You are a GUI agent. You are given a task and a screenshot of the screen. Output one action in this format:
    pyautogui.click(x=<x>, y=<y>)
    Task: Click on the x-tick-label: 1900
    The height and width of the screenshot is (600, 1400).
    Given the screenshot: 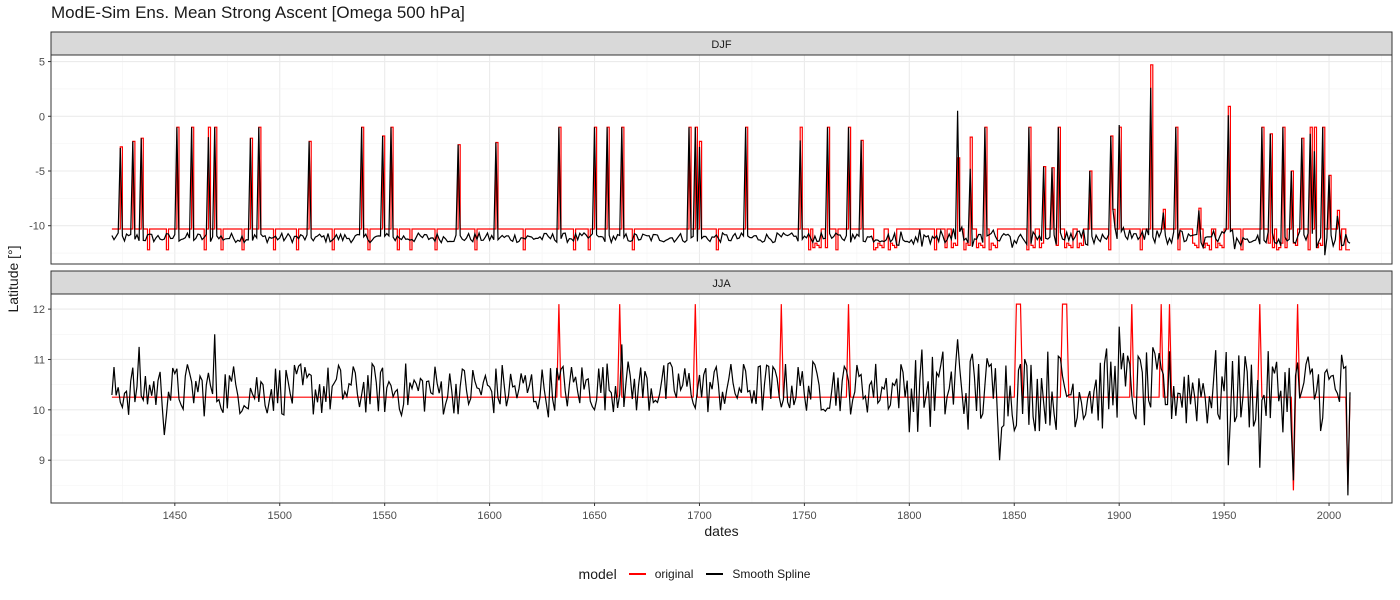 What is the action you would take?
    pyautogui.click(x=1119, y=516)
    